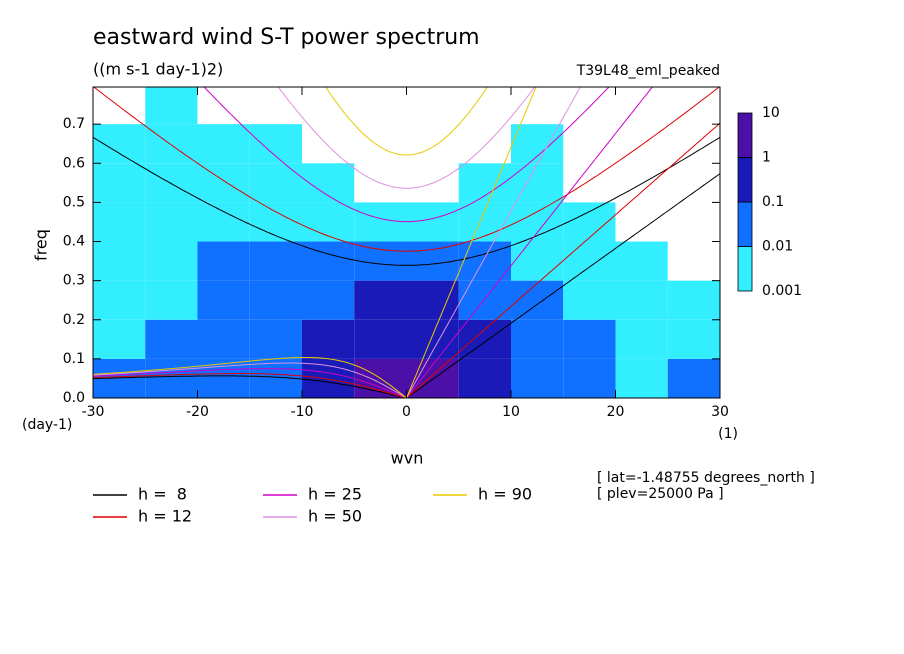 This screenshot has width=904, height=654. I want to click on x-tick-label: 0, so click(406, 412).